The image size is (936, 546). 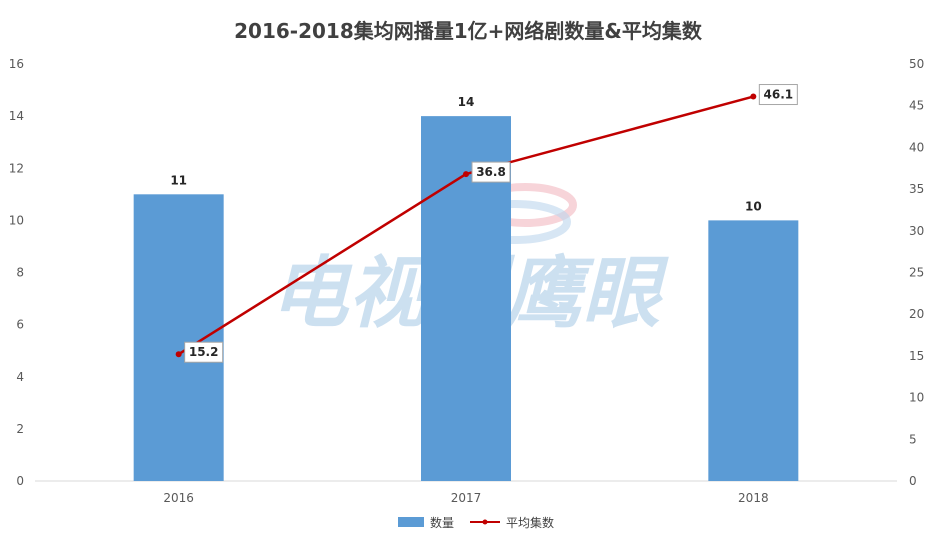 I want to click on bar-data-label: 14, so click(x=466, y=102).